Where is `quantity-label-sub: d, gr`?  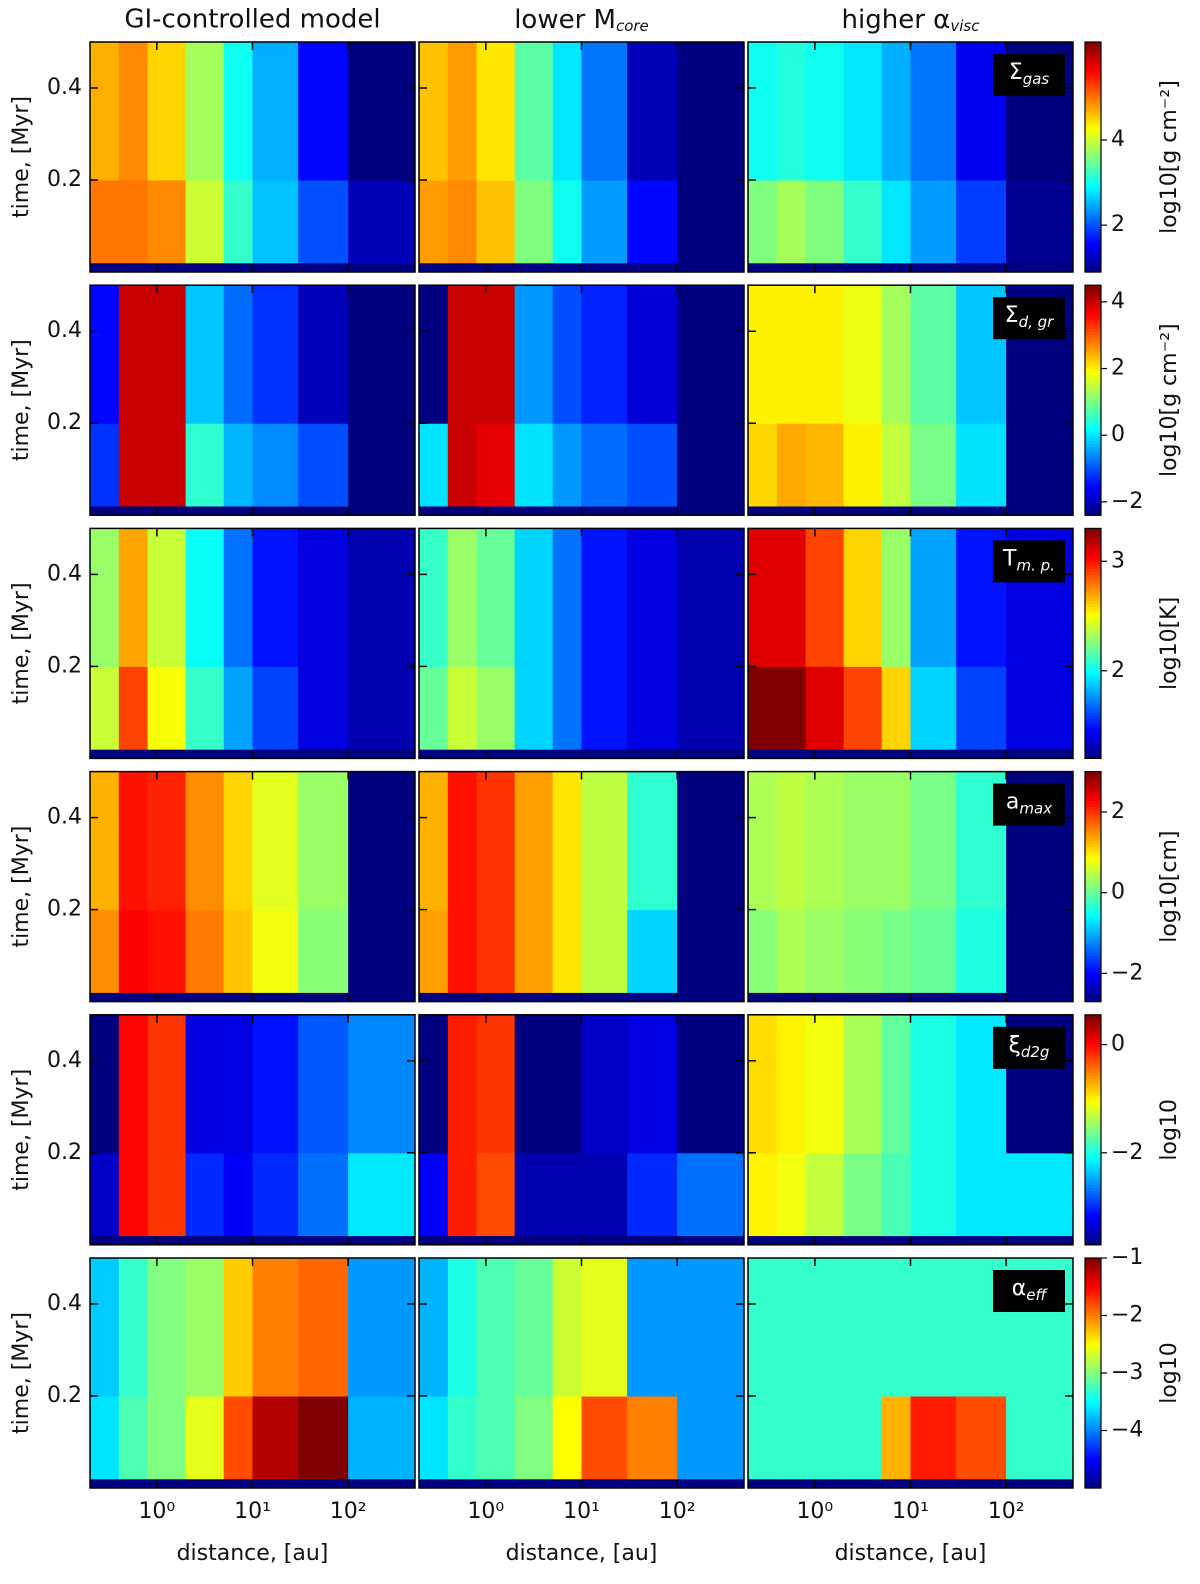
quantity-label-sub: d, gr is located at coordinates (1037, 322).